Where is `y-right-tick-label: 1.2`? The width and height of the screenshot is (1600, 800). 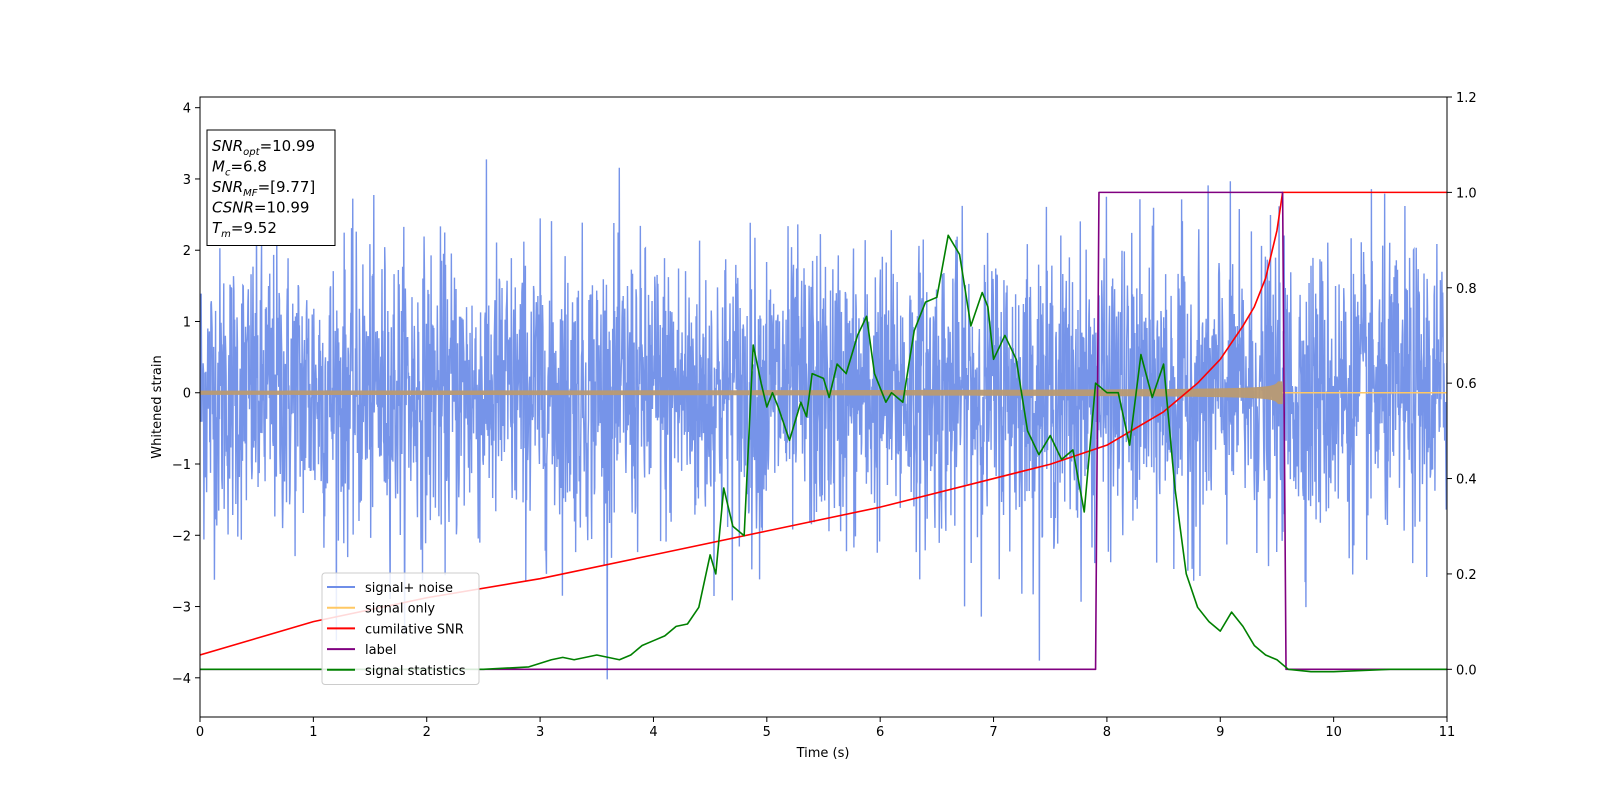 y-right-tick-label: 1.2 is located at coordinates (1466, 98).